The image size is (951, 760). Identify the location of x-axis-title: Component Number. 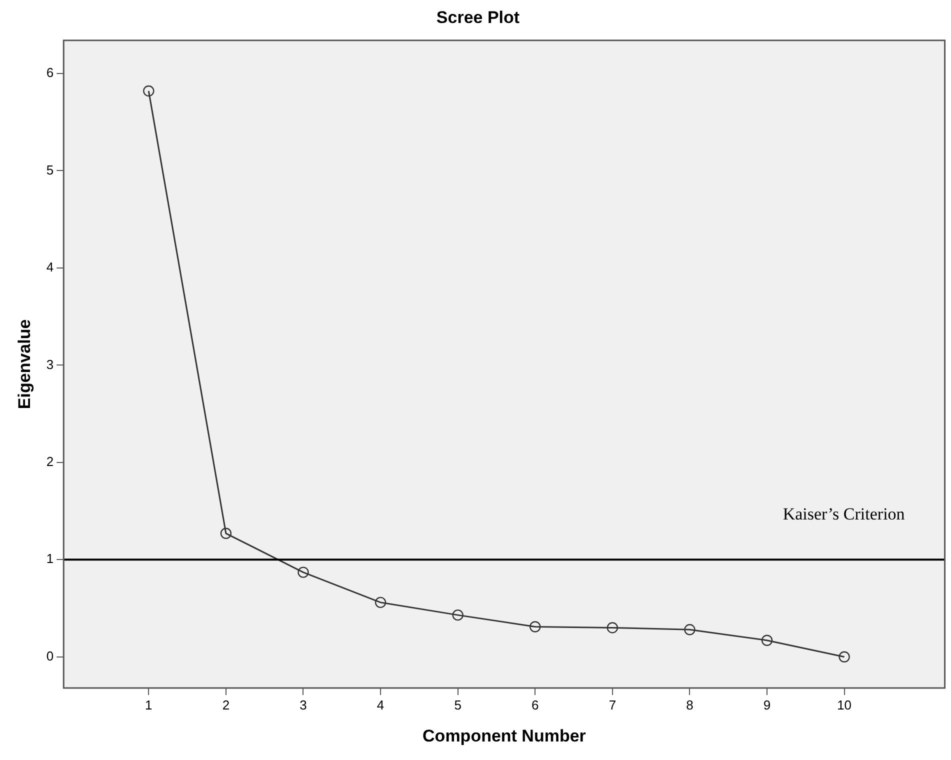
(504, 736).